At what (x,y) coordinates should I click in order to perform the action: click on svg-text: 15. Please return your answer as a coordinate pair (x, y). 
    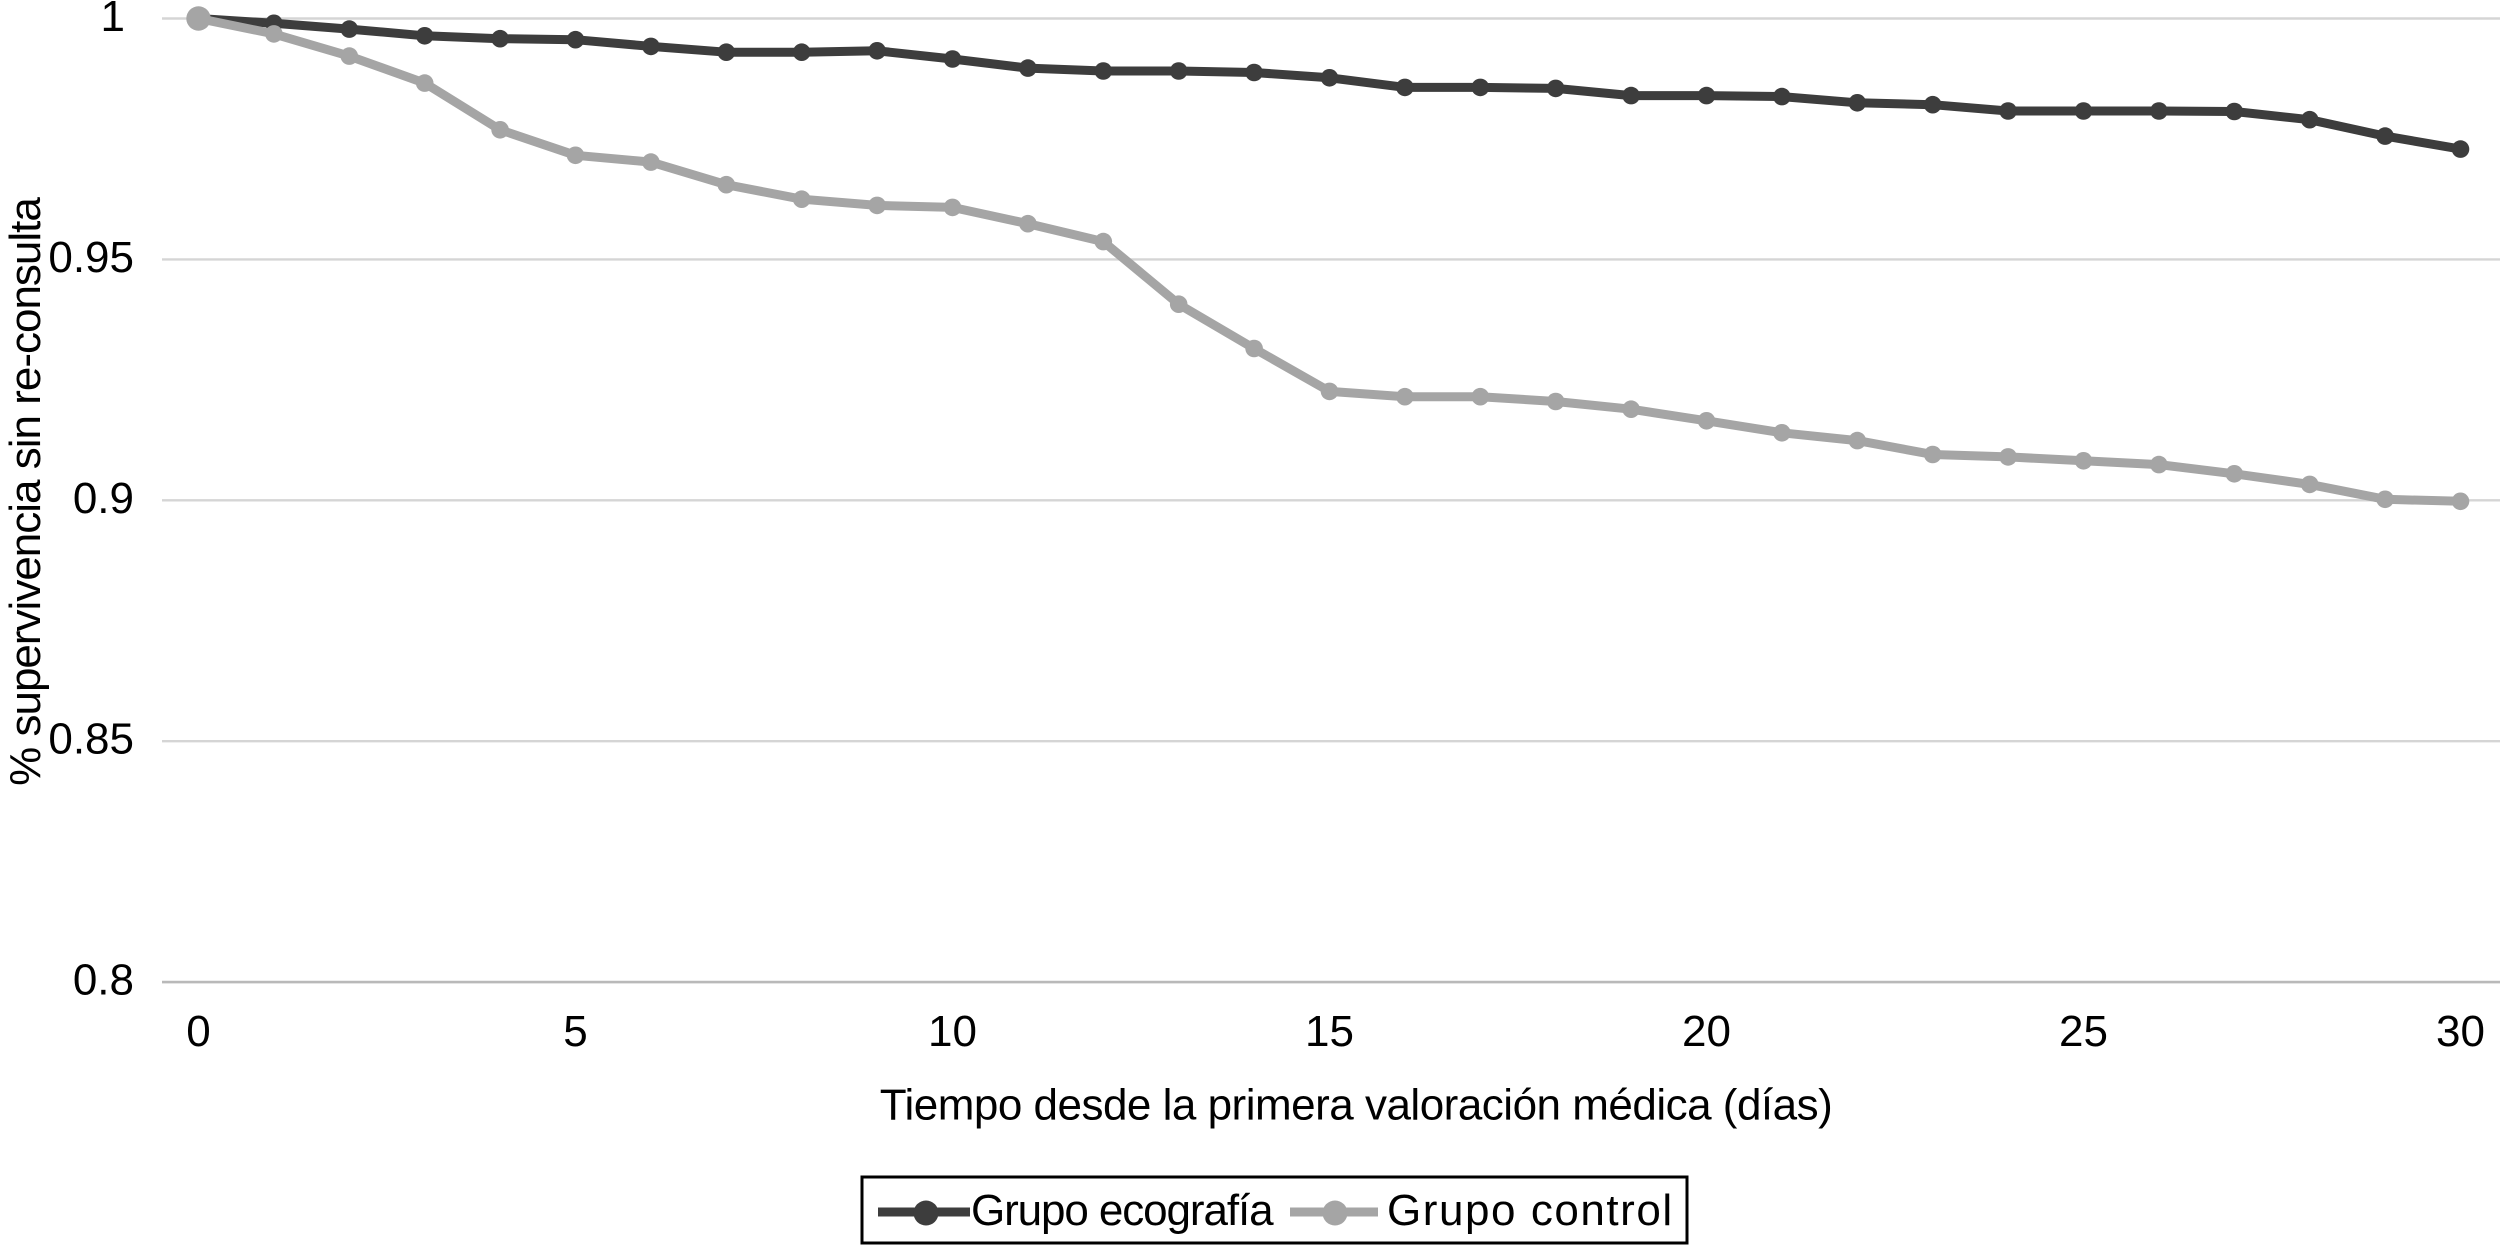
    Looking at the image, I should click on (1329, 1031).